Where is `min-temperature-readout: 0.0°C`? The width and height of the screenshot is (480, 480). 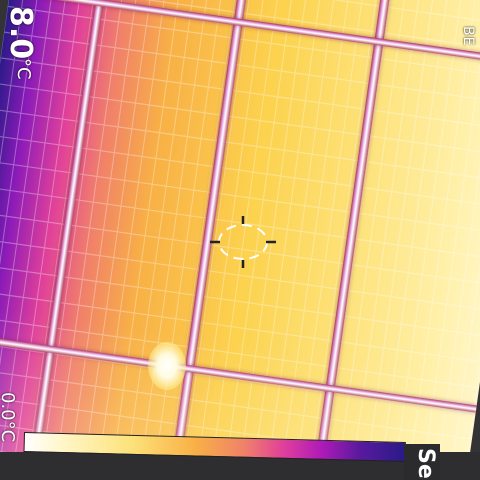
min-temperature-readout: 0.0°C is located at coordinates (11, 418).